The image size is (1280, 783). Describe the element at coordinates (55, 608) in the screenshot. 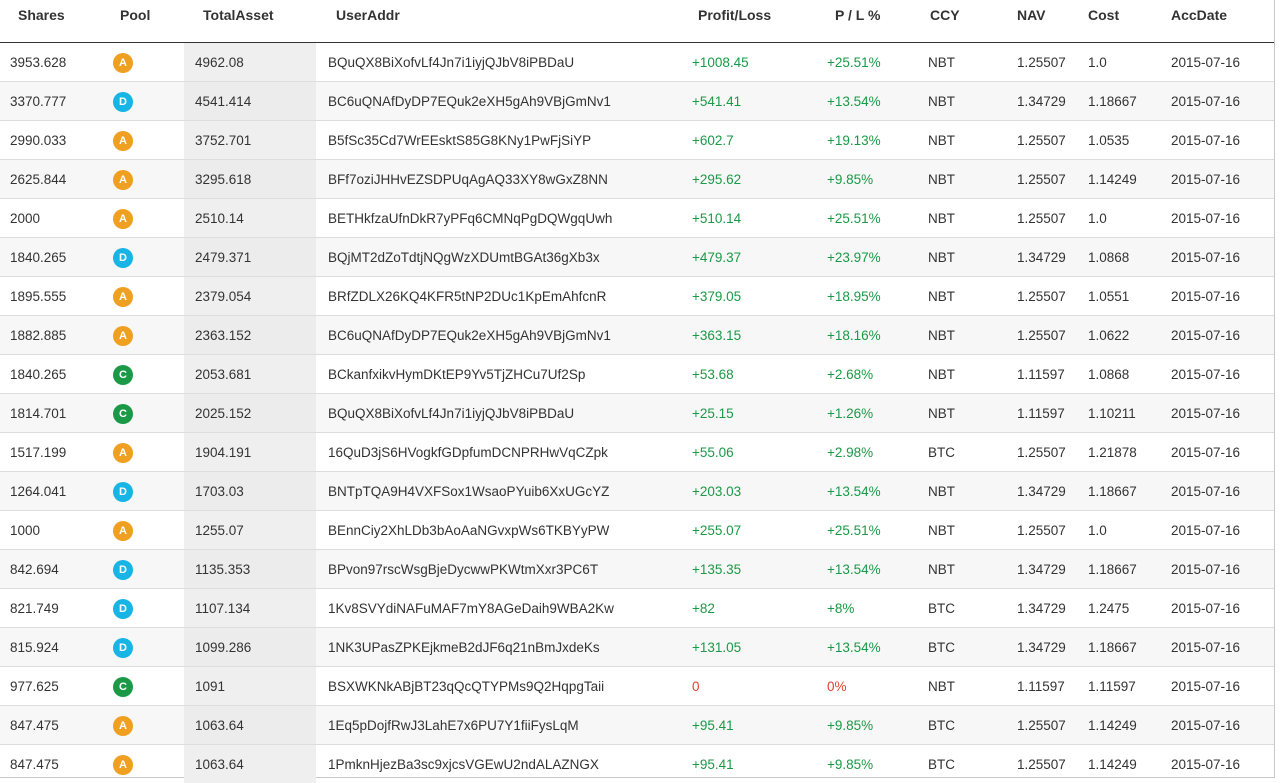

I see `shares-cell: 821.749` at that location.